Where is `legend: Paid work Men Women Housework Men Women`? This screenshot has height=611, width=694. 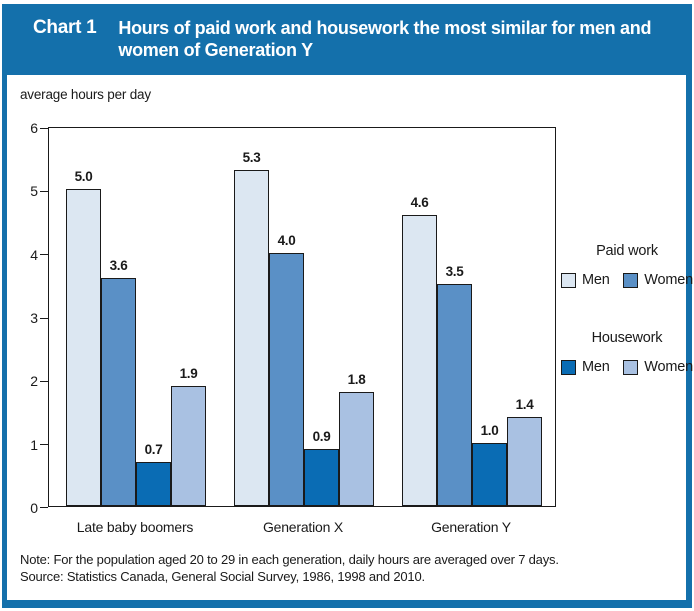 legend: Paid work Men Women Housework Men Women is located at coordinates (627, 309).